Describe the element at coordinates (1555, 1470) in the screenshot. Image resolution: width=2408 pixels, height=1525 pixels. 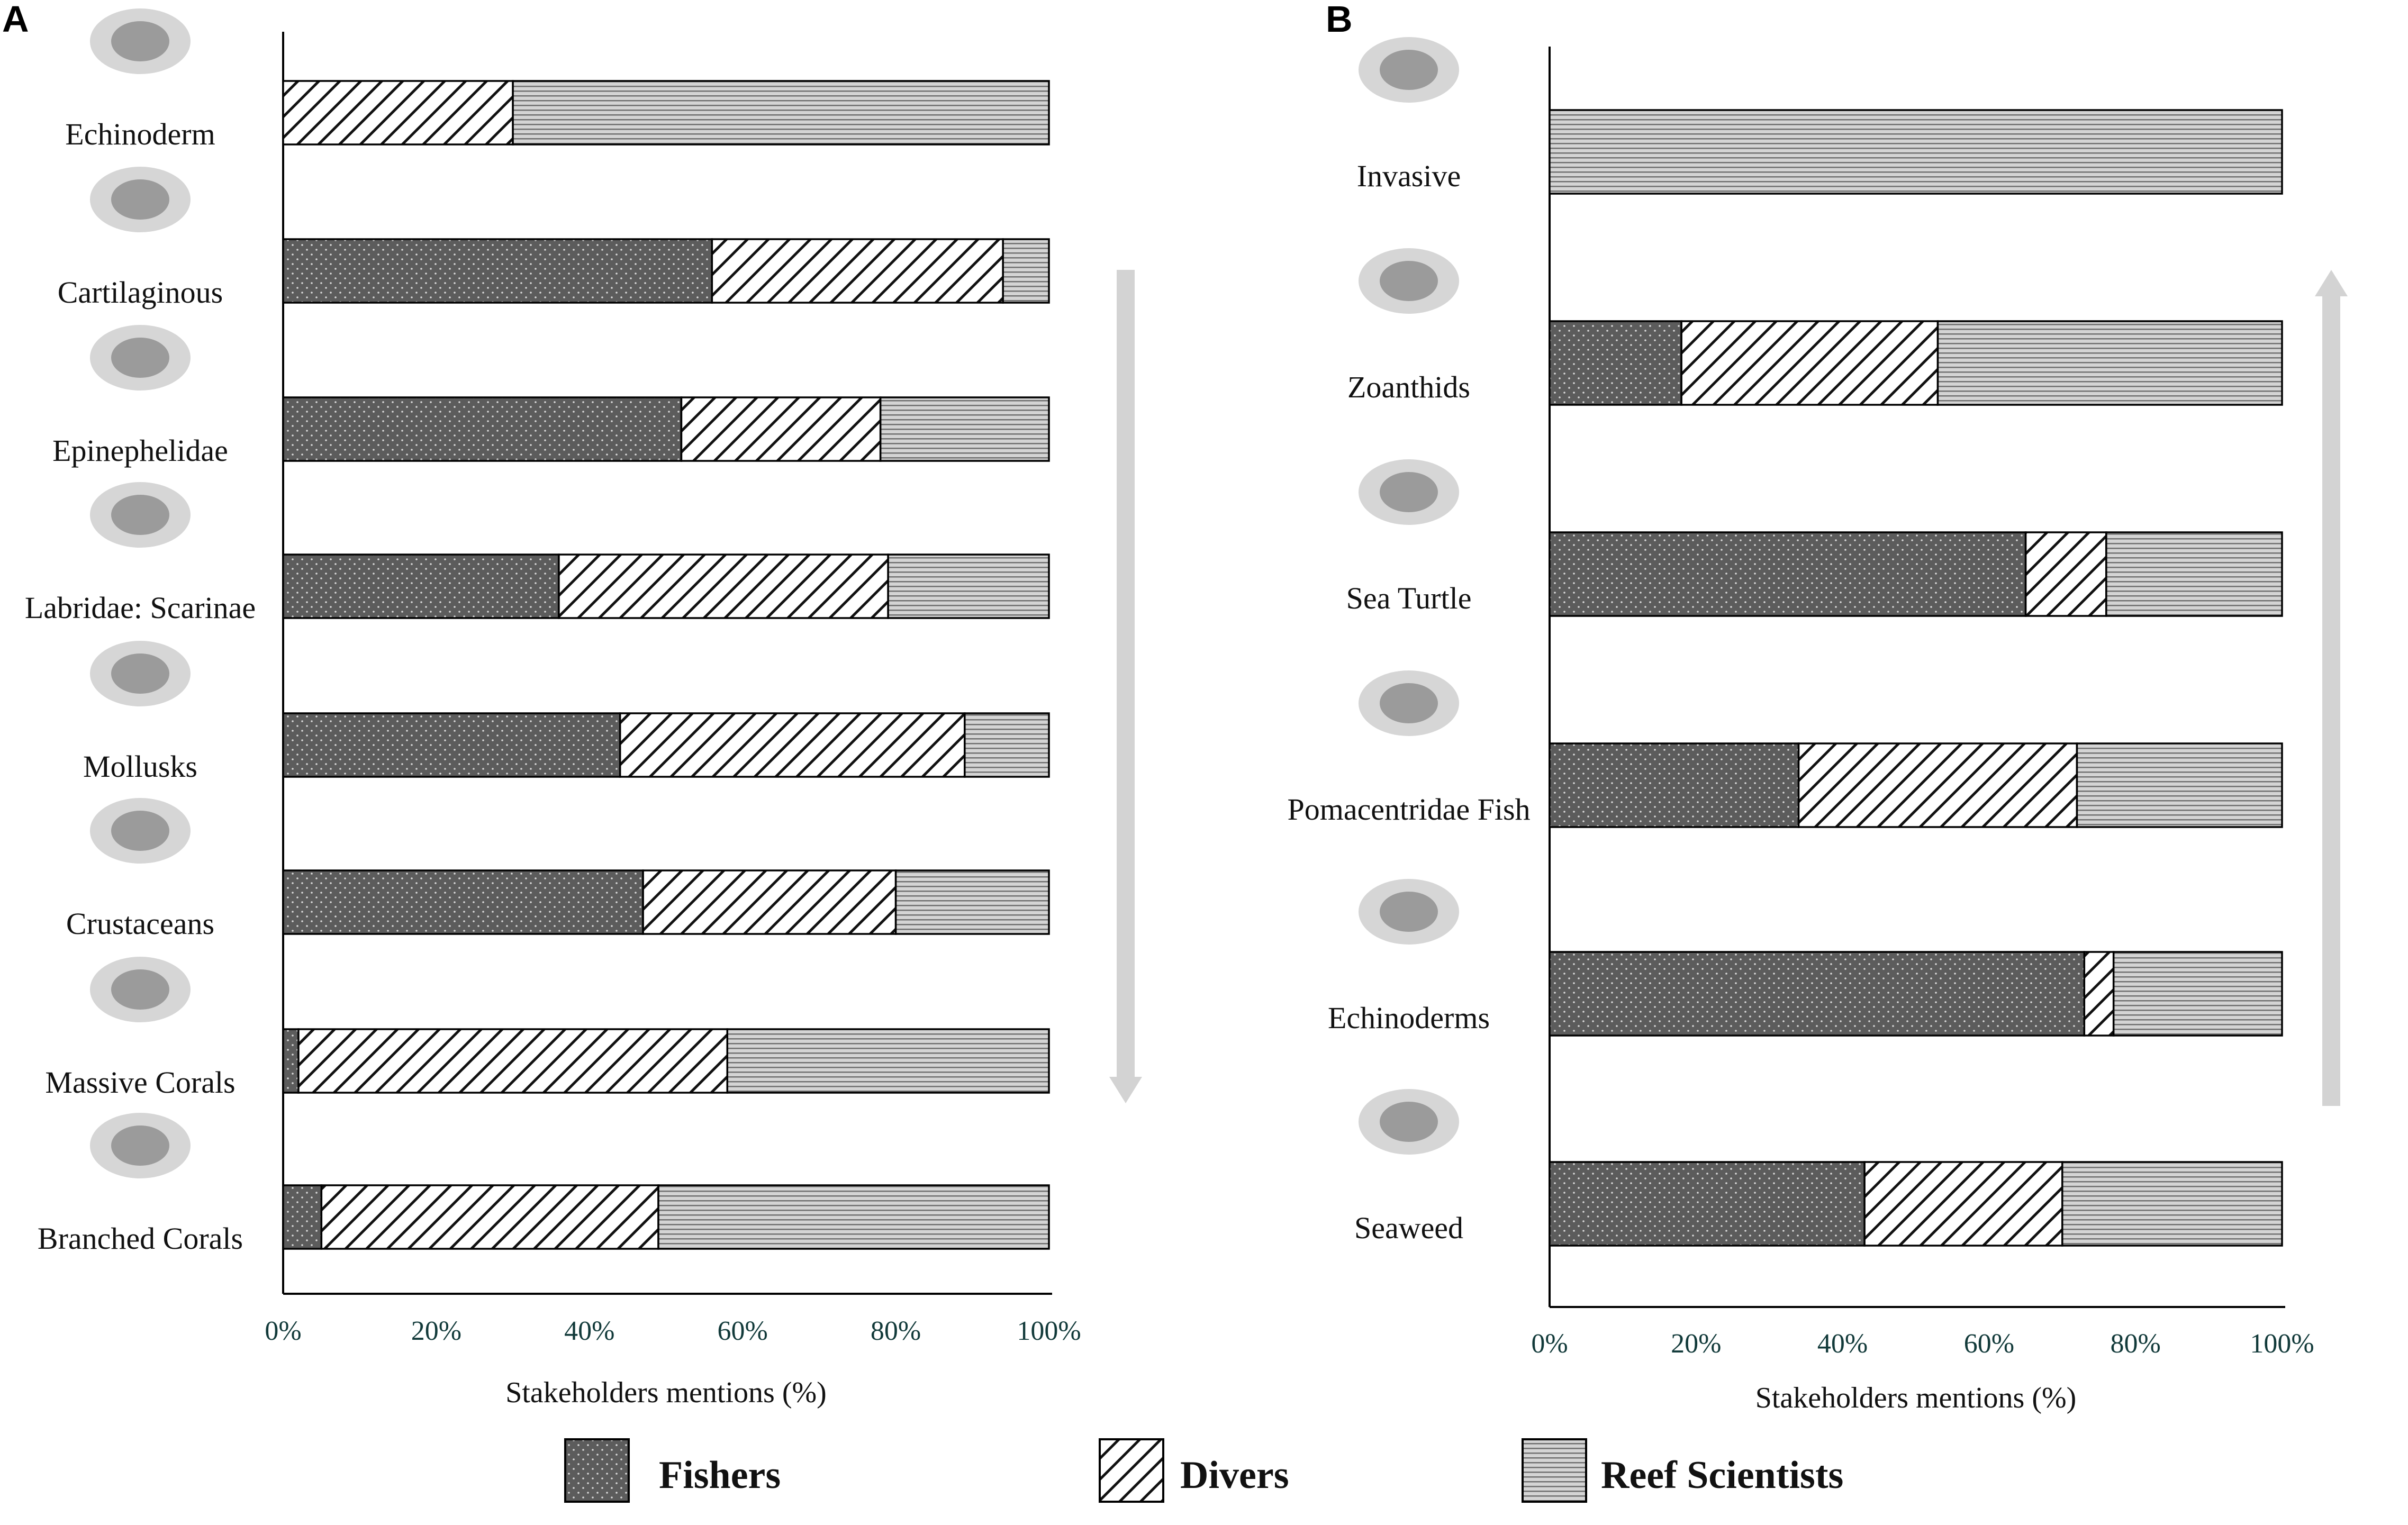
I see `legend-swatch-scientists` at that location.